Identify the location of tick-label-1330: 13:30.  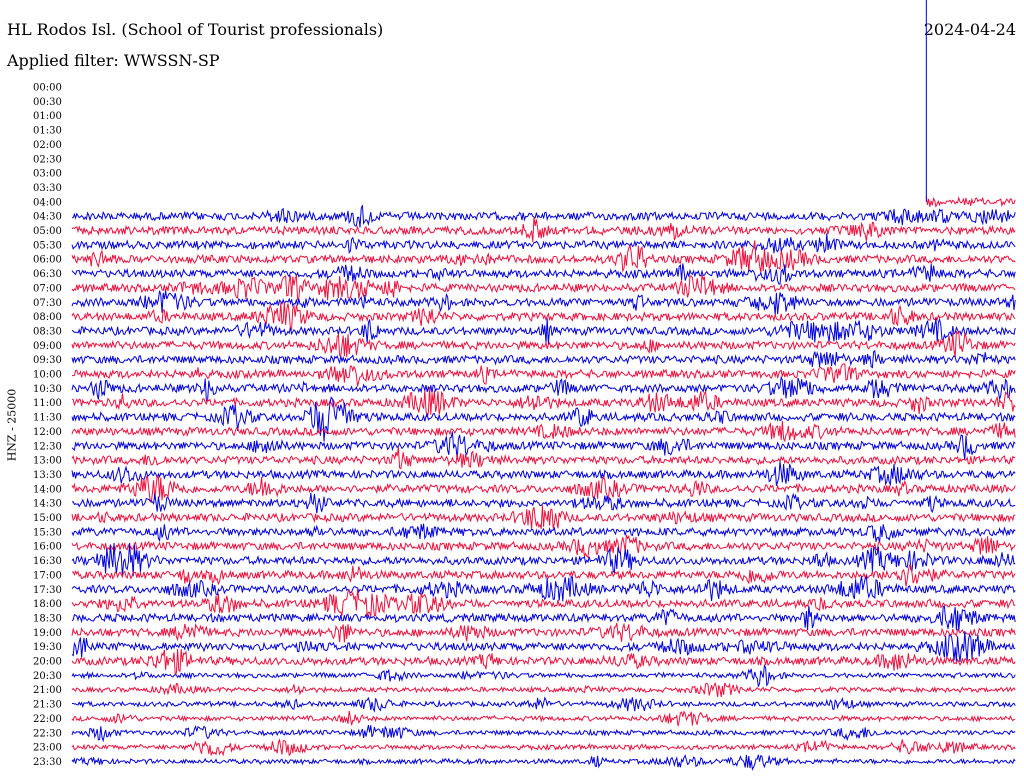
(47, 475).